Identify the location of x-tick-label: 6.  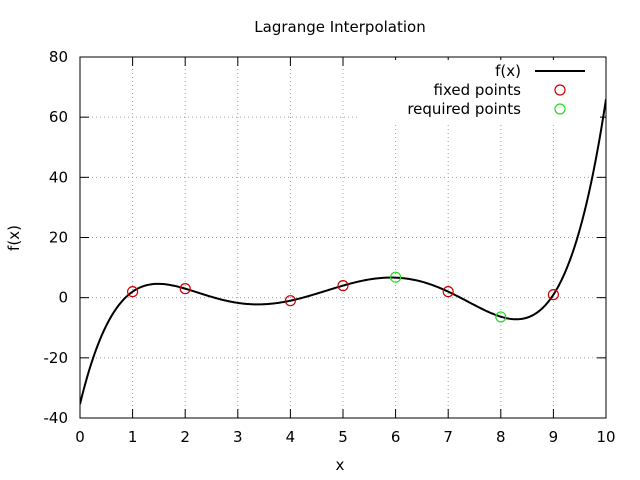
(396, 437).